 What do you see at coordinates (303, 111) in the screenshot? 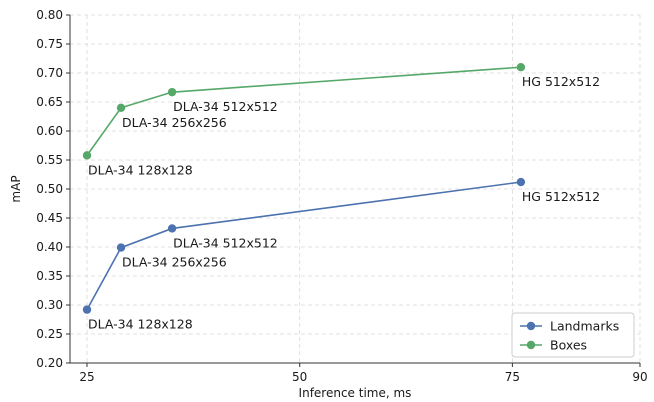
I see `series-line-boxes` at bounding box center [303, 111].